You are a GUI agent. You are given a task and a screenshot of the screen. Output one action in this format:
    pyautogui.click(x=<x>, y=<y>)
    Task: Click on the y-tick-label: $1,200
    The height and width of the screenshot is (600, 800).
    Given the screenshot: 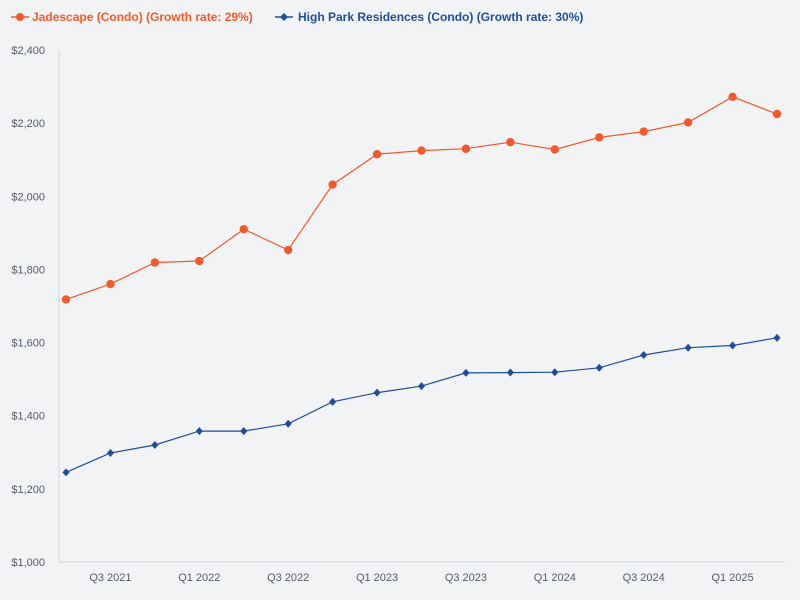 What is the action you would take?
    pyautogui.click(x=28, y=490)
    